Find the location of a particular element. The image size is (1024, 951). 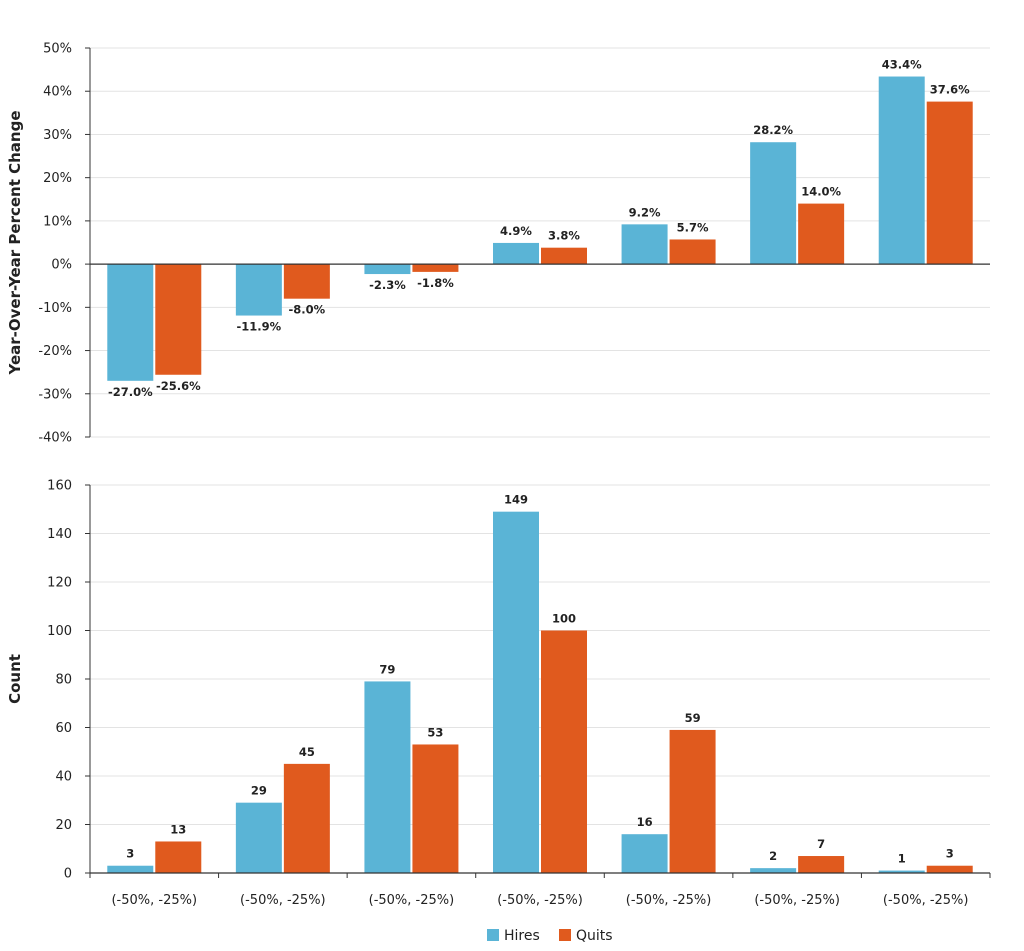

bottom-data-label-quits: 3 is located at coordinates (950, 854).